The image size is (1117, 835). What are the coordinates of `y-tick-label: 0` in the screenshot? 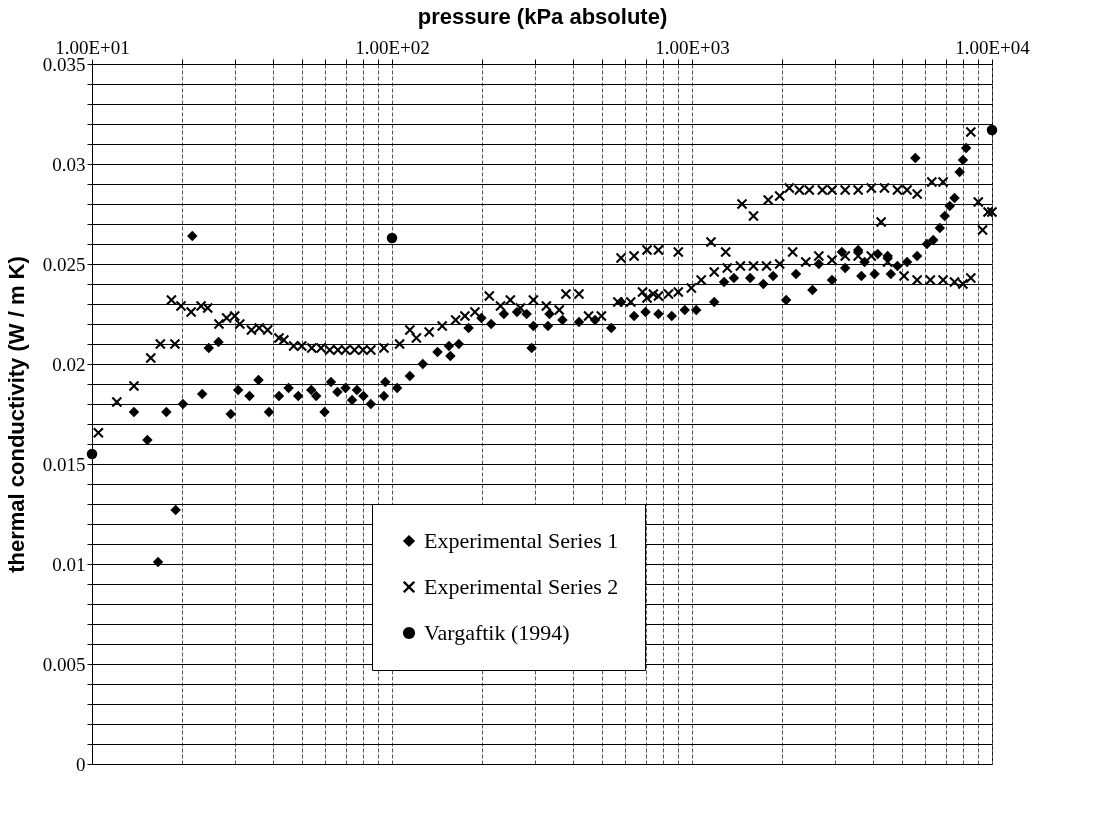 It's located at (81, 764).